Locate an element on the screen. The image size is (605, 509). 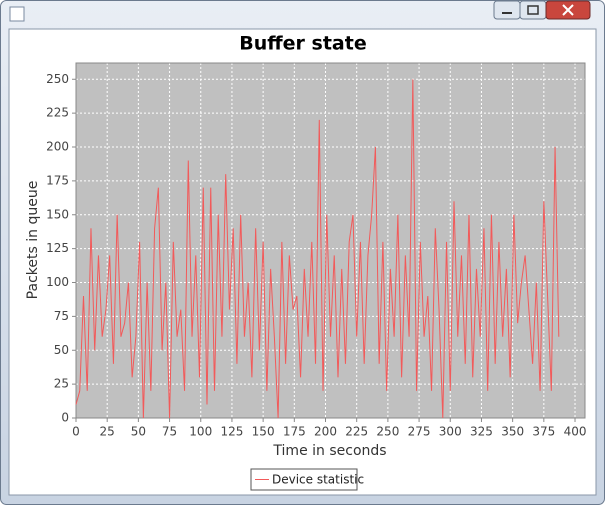
y-tick-label: 25 is located at coordinates (61, 384).